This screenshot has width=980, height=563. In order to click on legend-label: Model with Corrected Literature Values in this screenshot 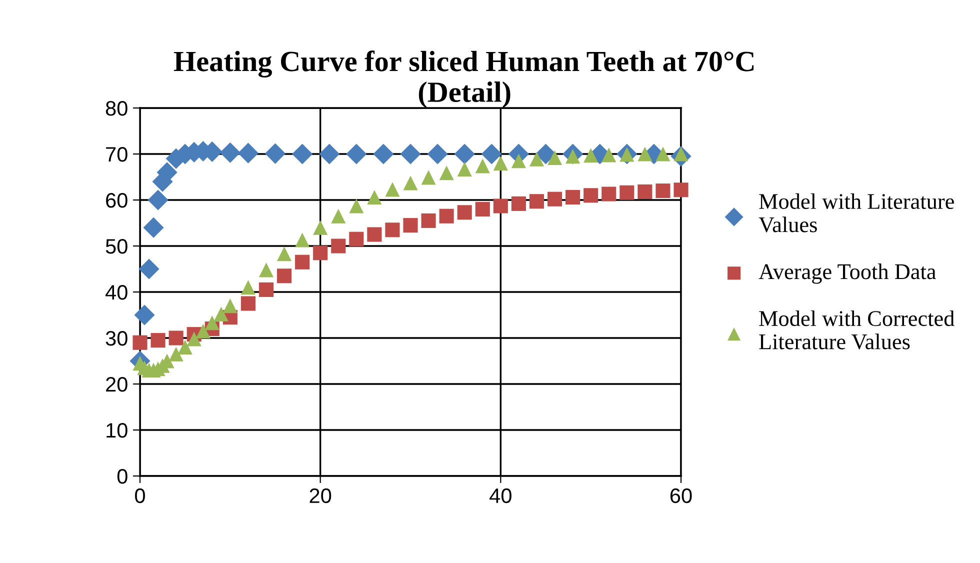, I will do `click(856, 330)`.